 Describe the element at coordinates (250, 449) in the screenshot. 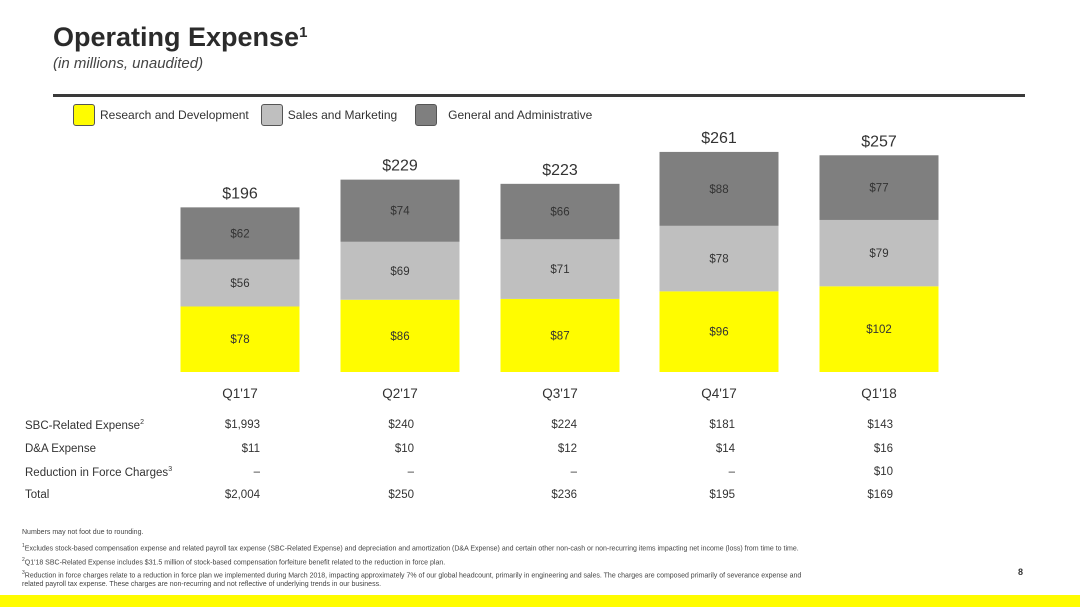

I see `table-cell-r1-c0: $11` at that location.